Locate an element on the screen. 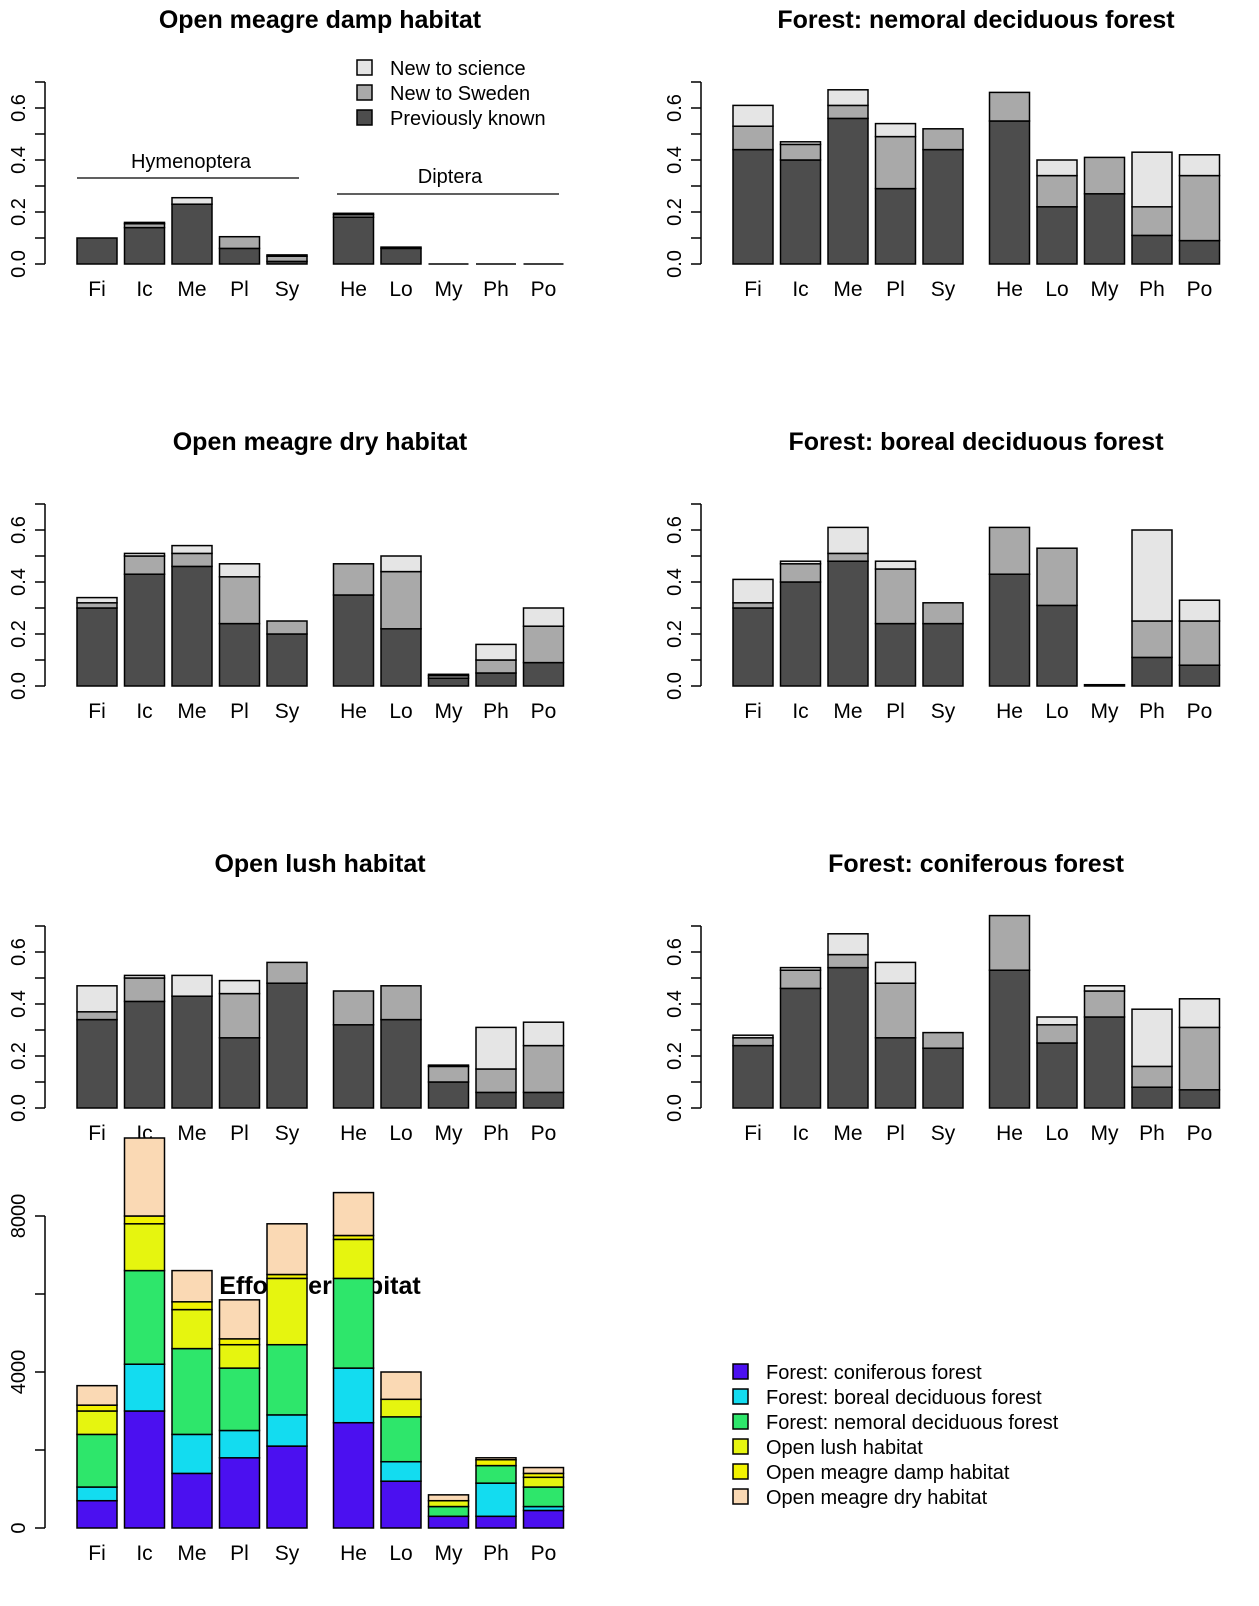  chart-title: Forest: boreal deciduous forest is located at coordinates (976, 442).